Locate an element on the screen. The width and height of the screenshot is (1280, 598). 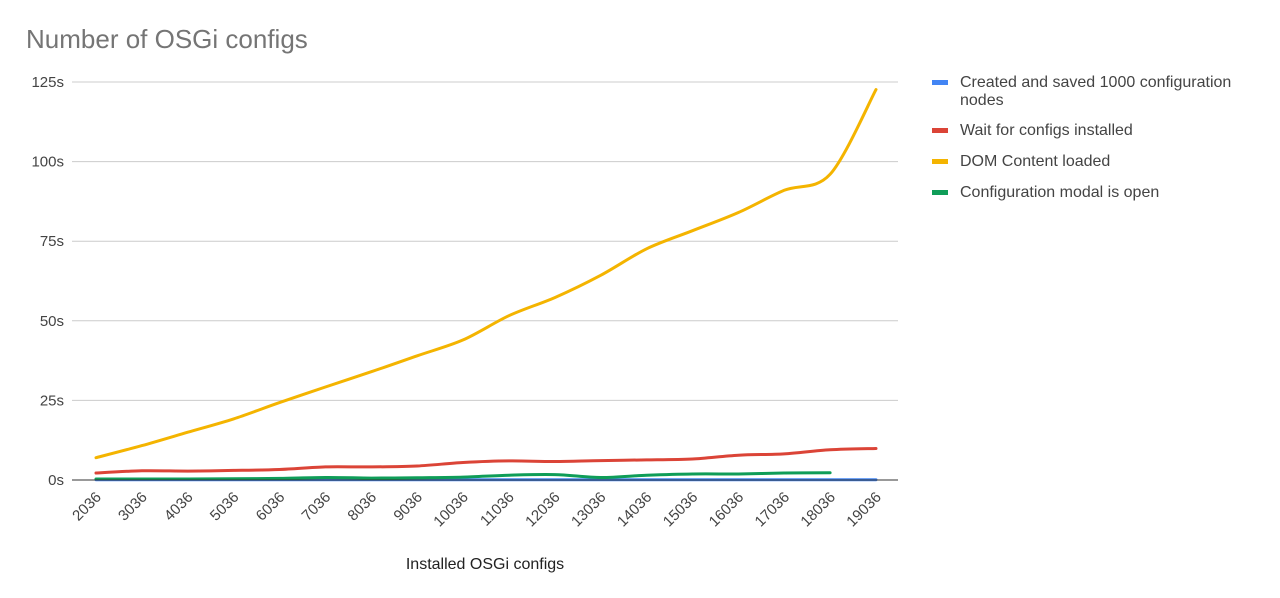
x-tick-label: 16036 is located at coordinates (727, 510).